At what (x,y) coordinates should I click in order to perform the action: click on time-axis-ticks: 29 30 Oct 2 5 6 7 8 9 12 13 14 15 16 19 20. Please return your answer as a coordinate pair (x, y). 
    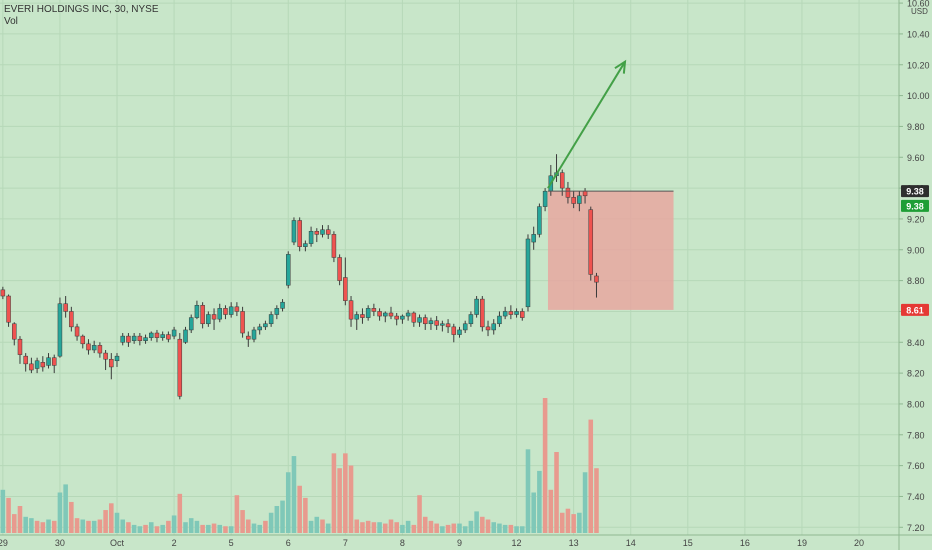
    Looking at the image, I should click on (432, 543).